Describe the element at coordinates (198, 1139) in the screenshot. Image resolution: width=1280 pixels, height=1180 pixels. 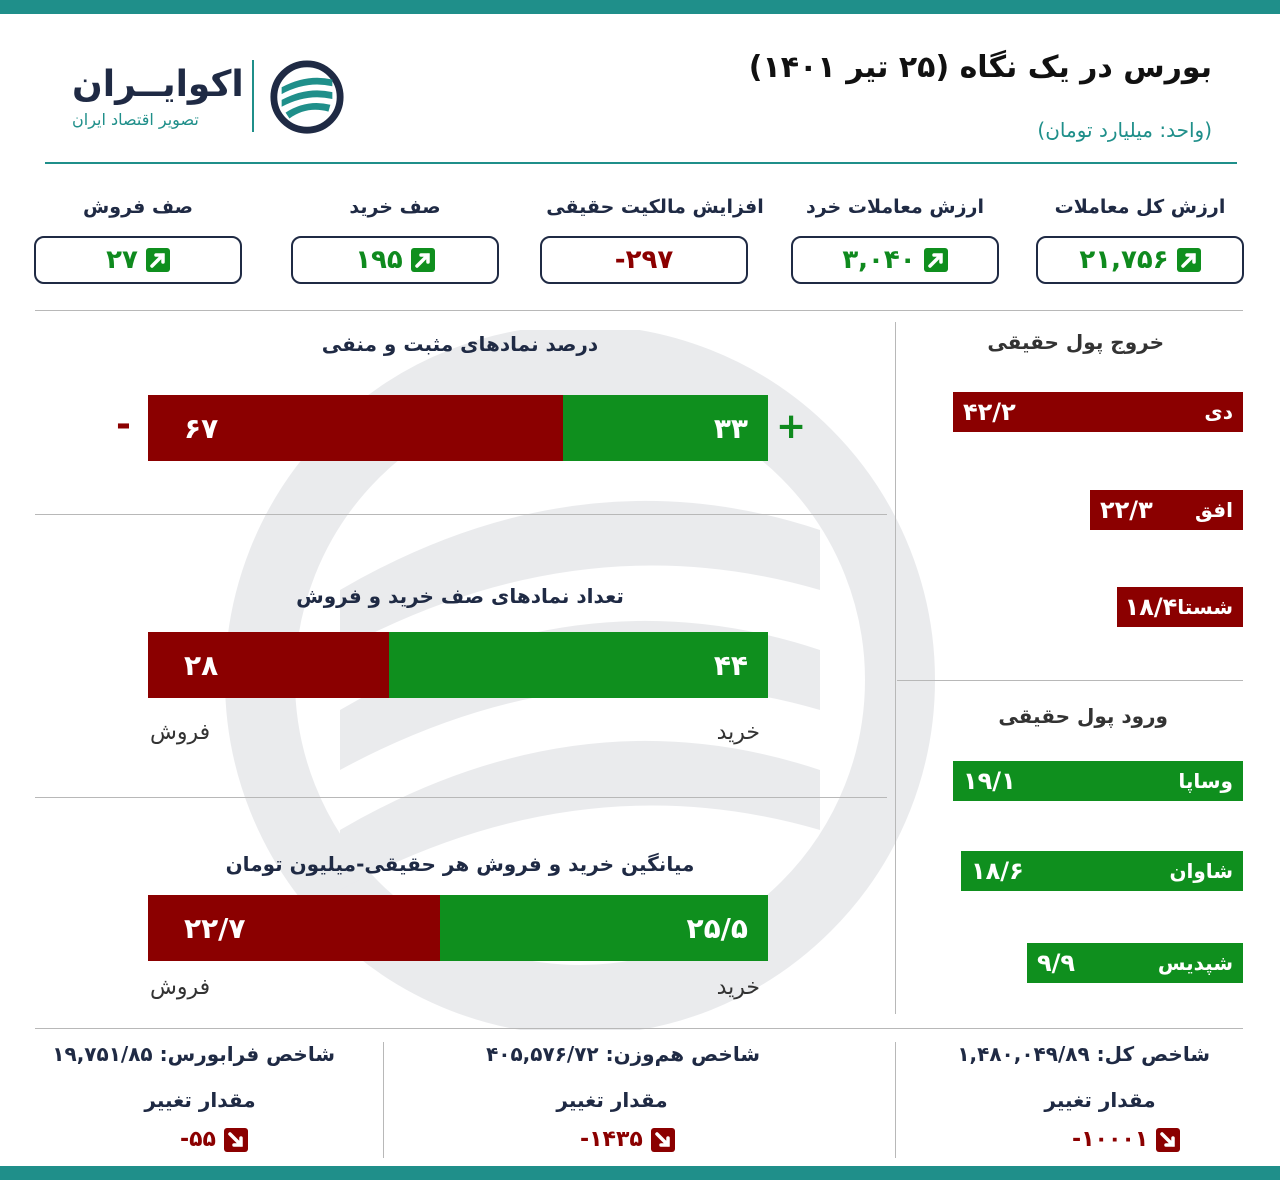
I see `index-otc-change-value: -۵۵` at that location.